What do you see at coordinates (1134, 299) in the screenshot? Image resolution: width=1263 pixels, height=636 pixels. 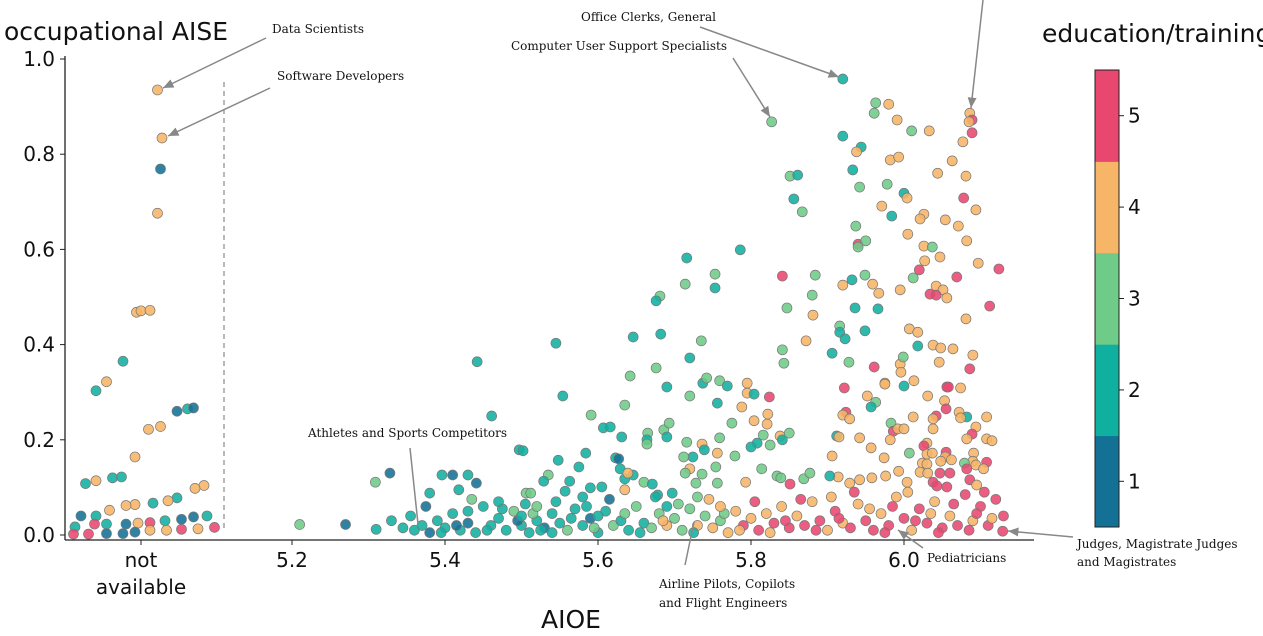 I see `colorbar-tick-label: 3` at bounding box center [1134, 299].